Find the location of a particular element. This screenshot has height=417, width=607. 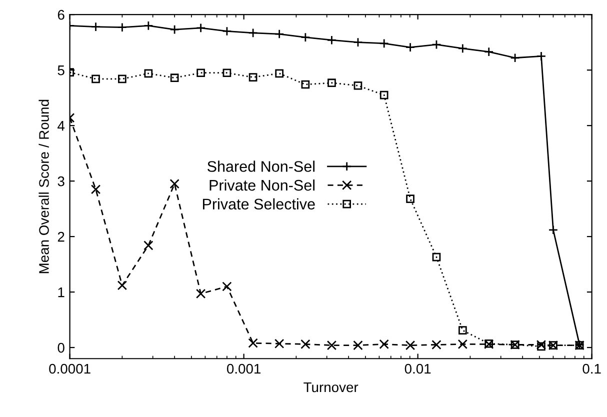

y-tick-label: 0 is located at coordinates (61, 347).